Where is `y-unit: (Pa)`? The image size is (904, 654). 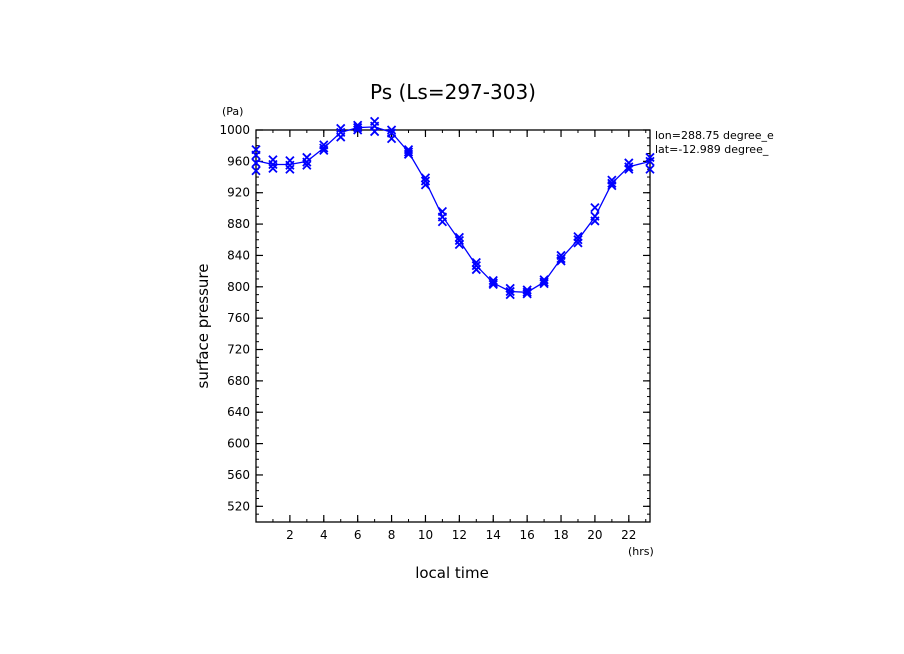 y-unit: (Pa) is located at coordinates (232, 111).